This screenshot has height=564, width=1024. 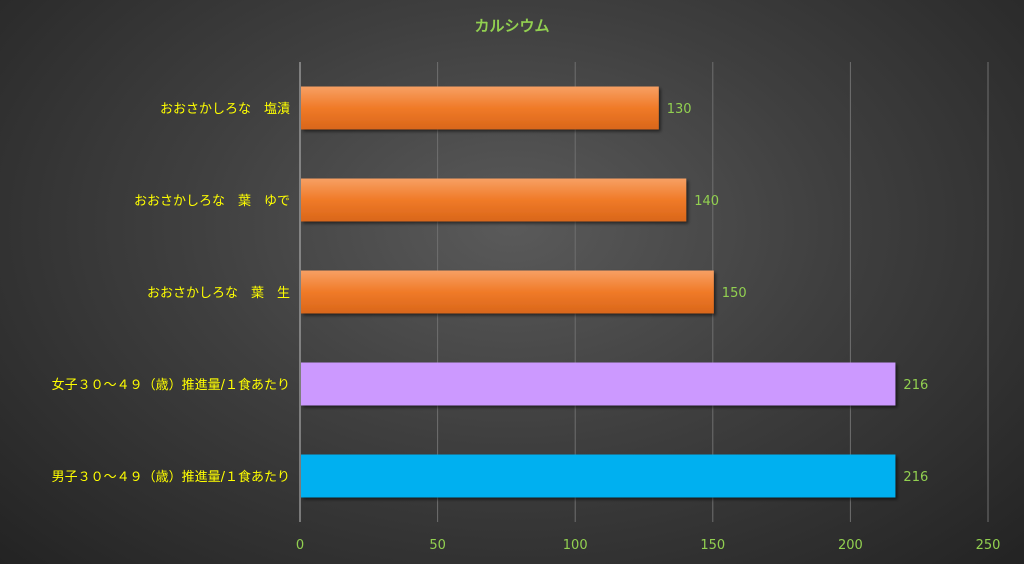 I want to click on x-tick-label: 150, so click(x=712, y=545).